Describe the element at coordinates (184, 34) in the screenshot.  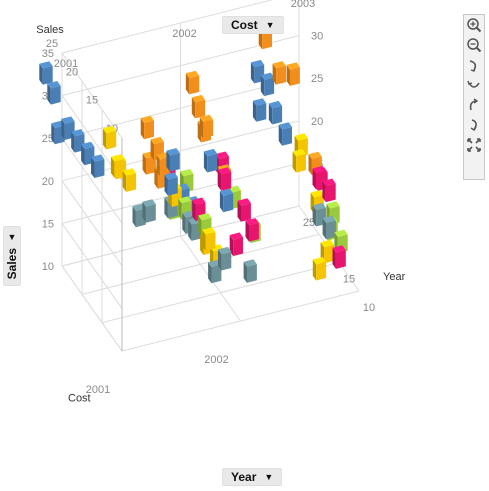
I see `year-tick-label-top: 2002` at that location.